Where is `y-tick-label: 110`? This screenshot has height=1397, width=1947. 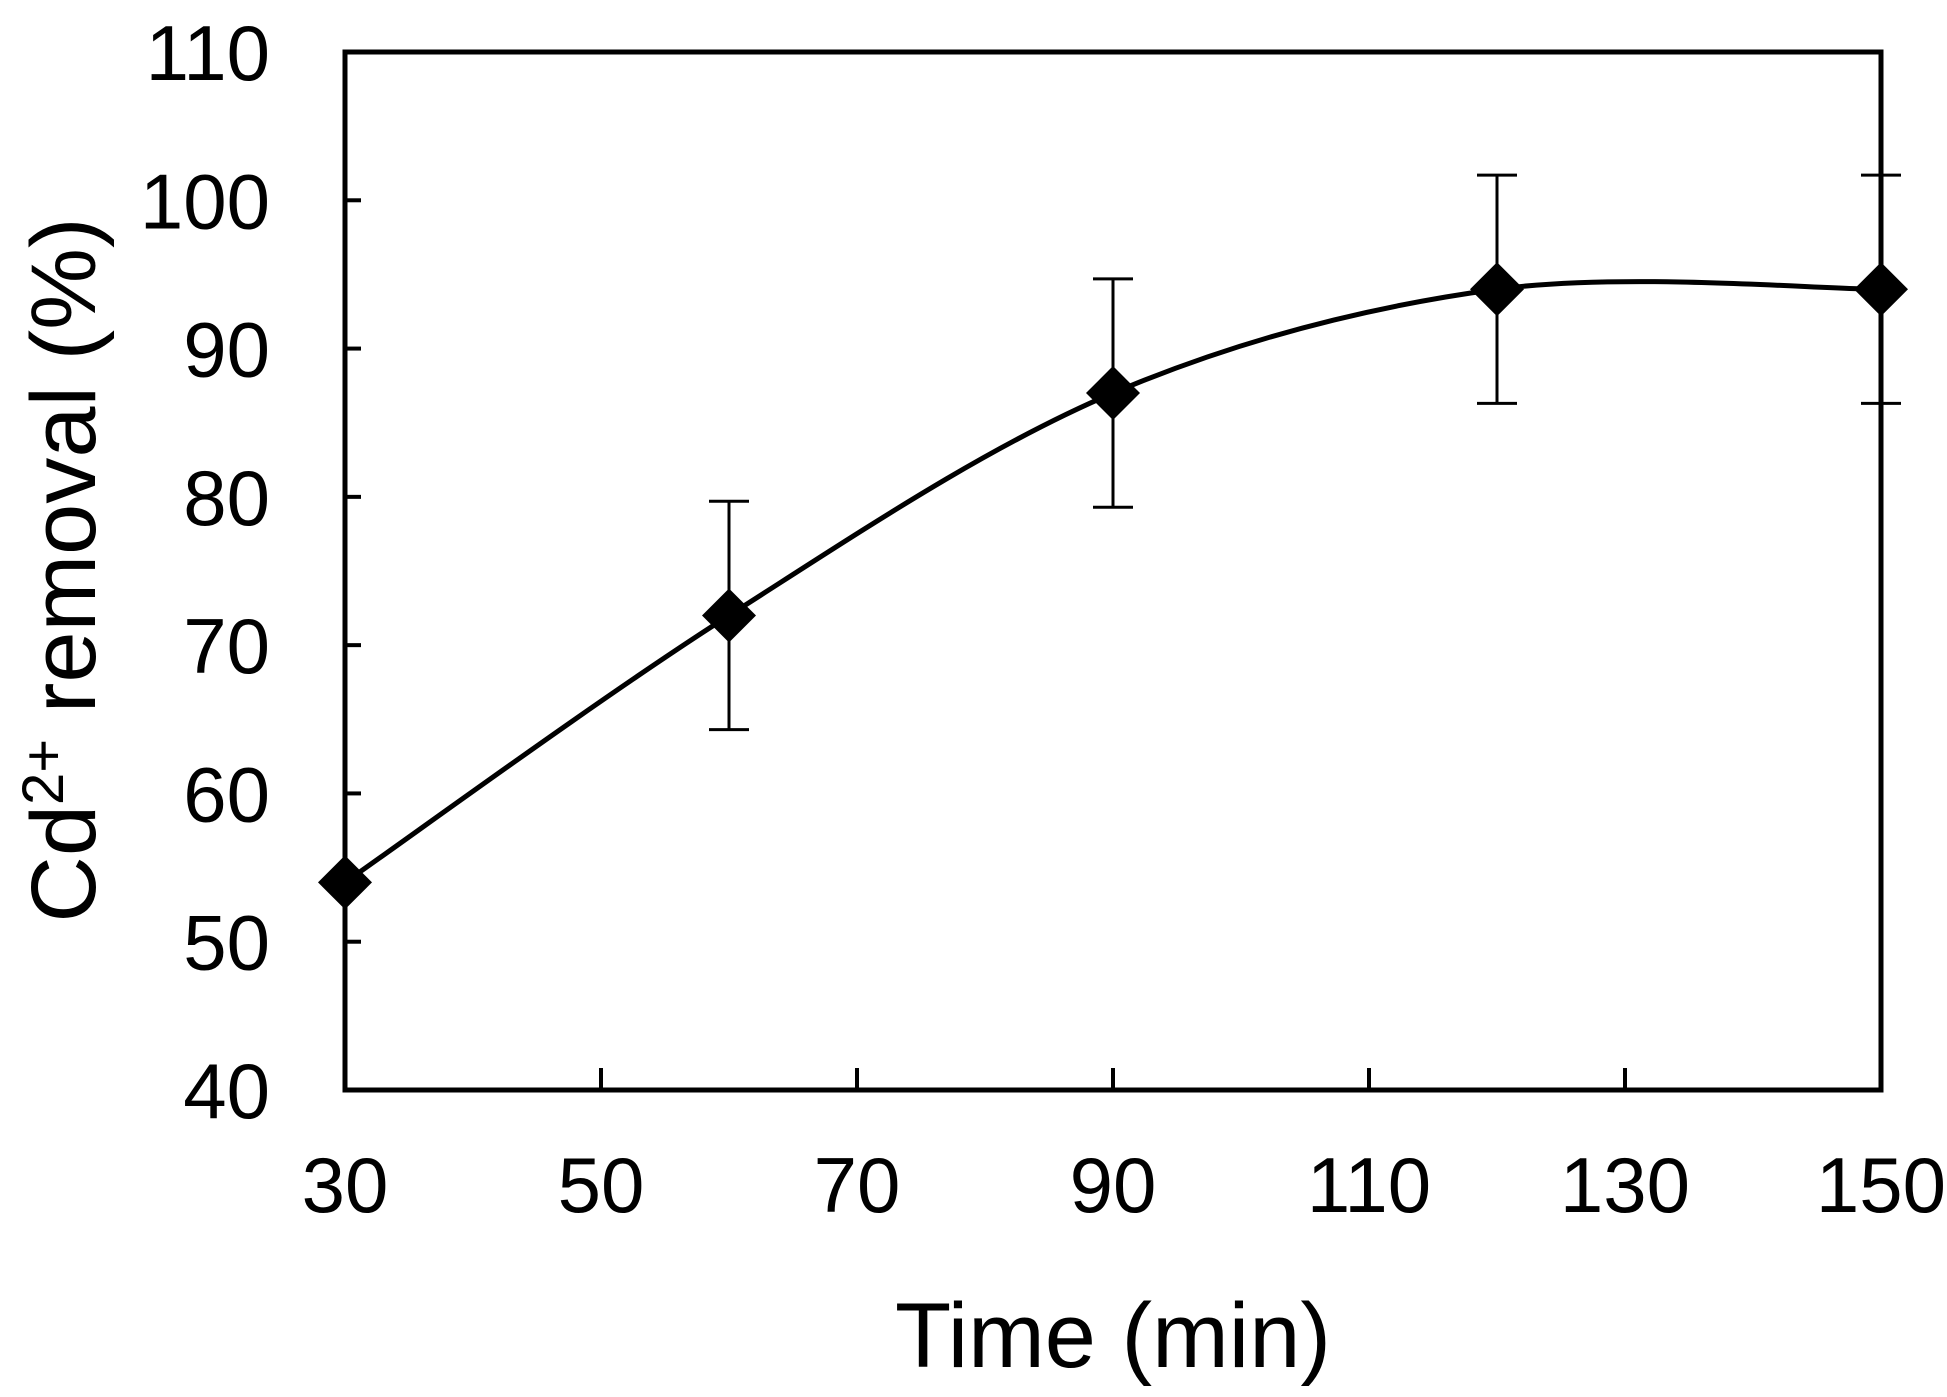 y-tick-label: 110 is located at coordinates (208, 53).